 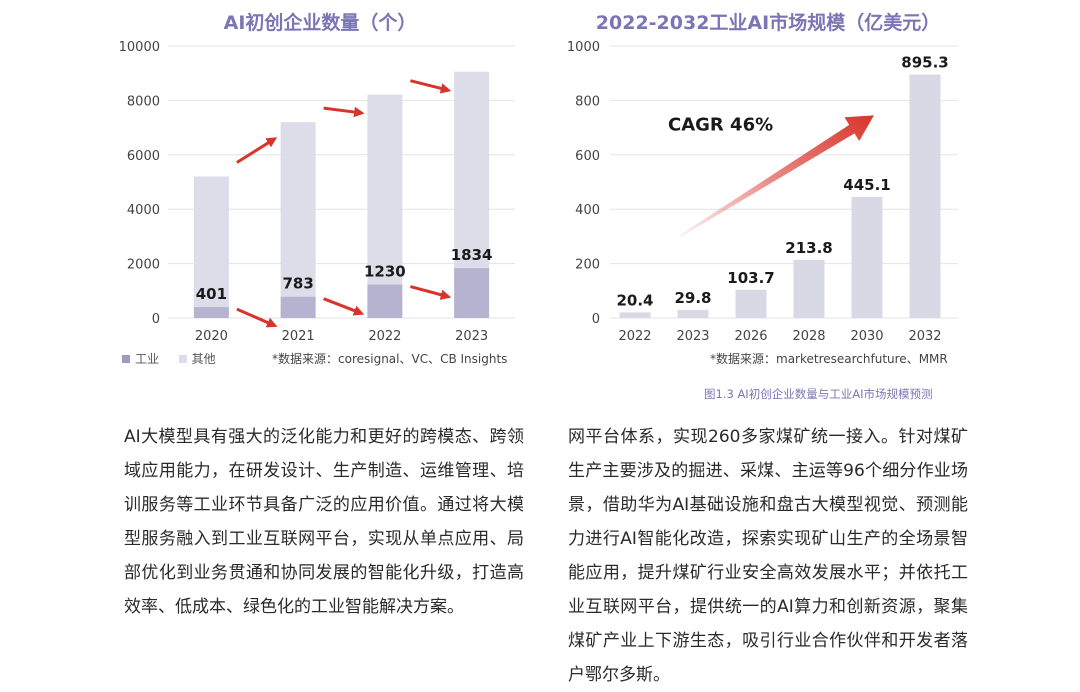 What do you see at coordinates (634, 336) in the screenshot?
I see `c2-xtick: 2022` at bounding box center [634, 336].